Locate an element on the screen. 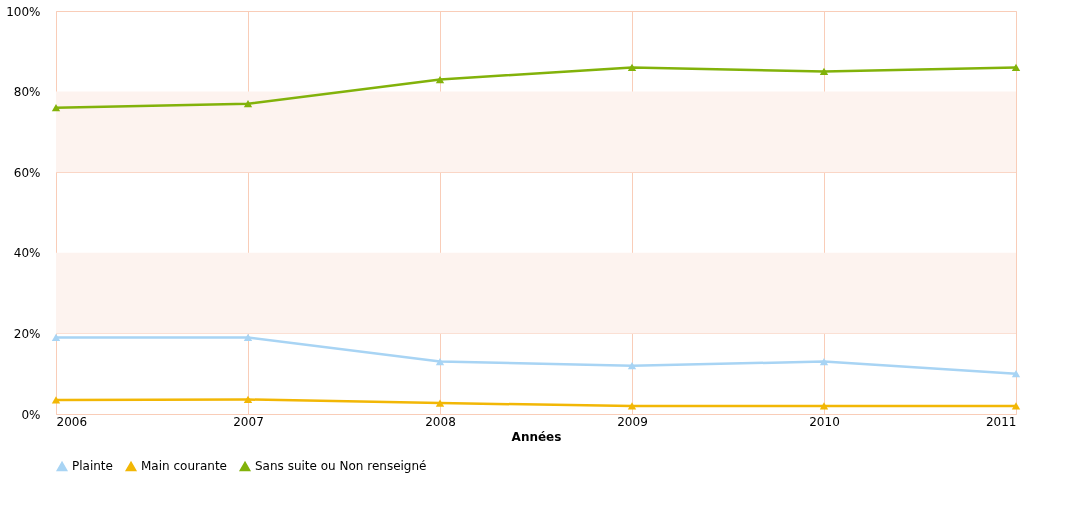 The height and width of the screenshot is (507, 1067). x-tick-label: 2009 is located at coordinates (632, 421).